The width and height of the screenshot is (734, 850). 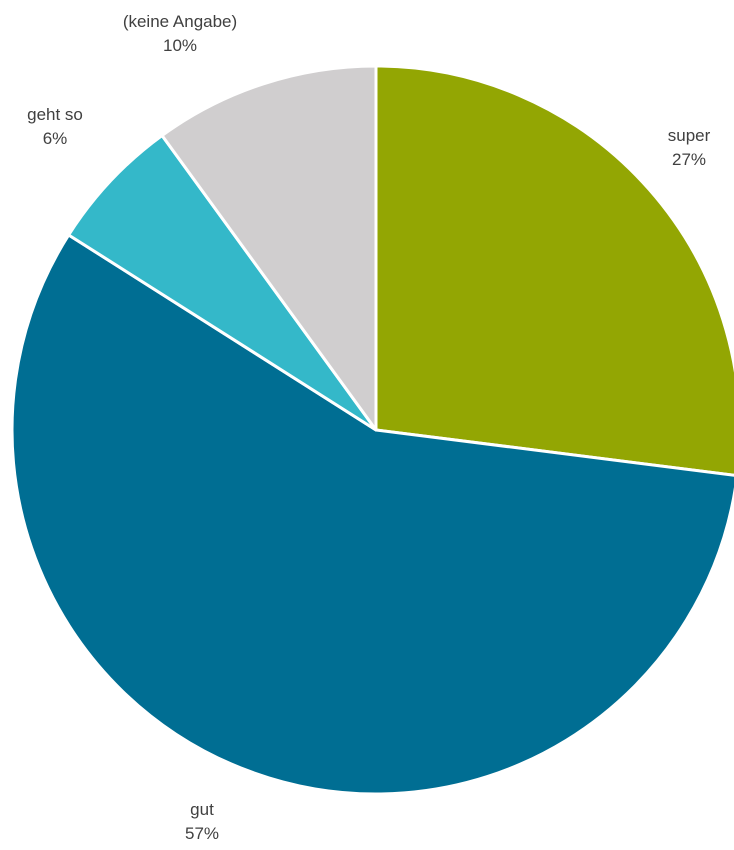 What do you see at coordinates (55, 114) in the screenshot?
I see `slice-label-geht-so: geht so` at bounding box center [55, 114].